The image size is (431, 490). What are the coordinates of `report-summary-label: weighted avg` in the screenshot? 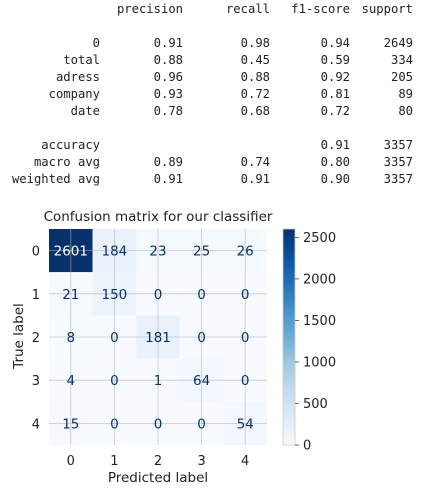 It's located at (55, 179).